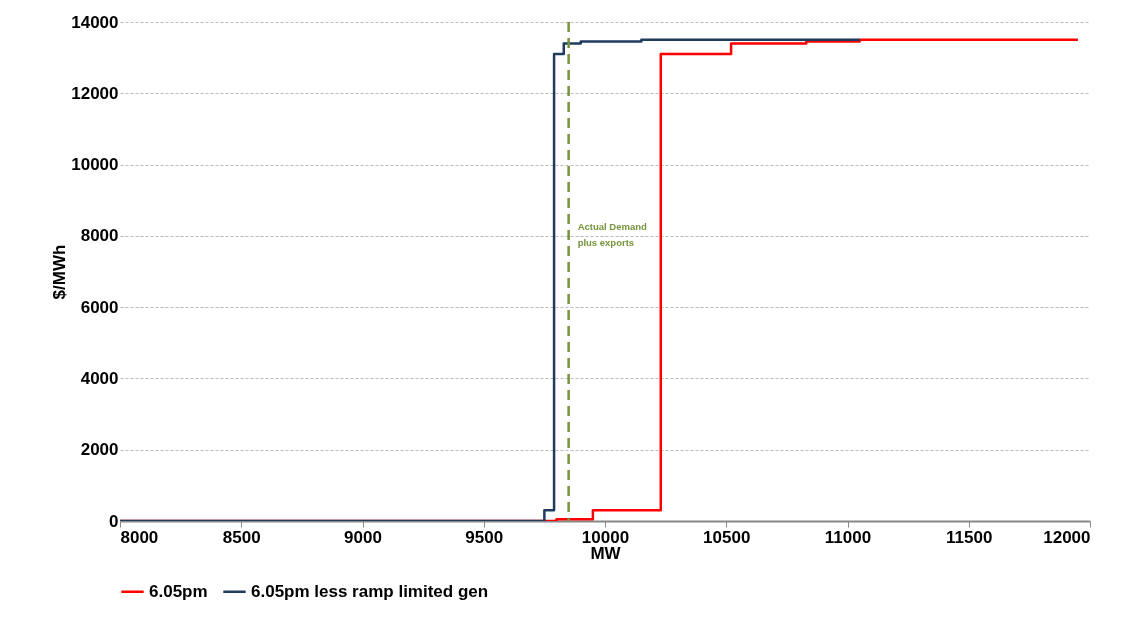 This screenshot has width=1128, height=617. I want to click on ref-line-label: Actual Demand plus exports, so click(612, 234).